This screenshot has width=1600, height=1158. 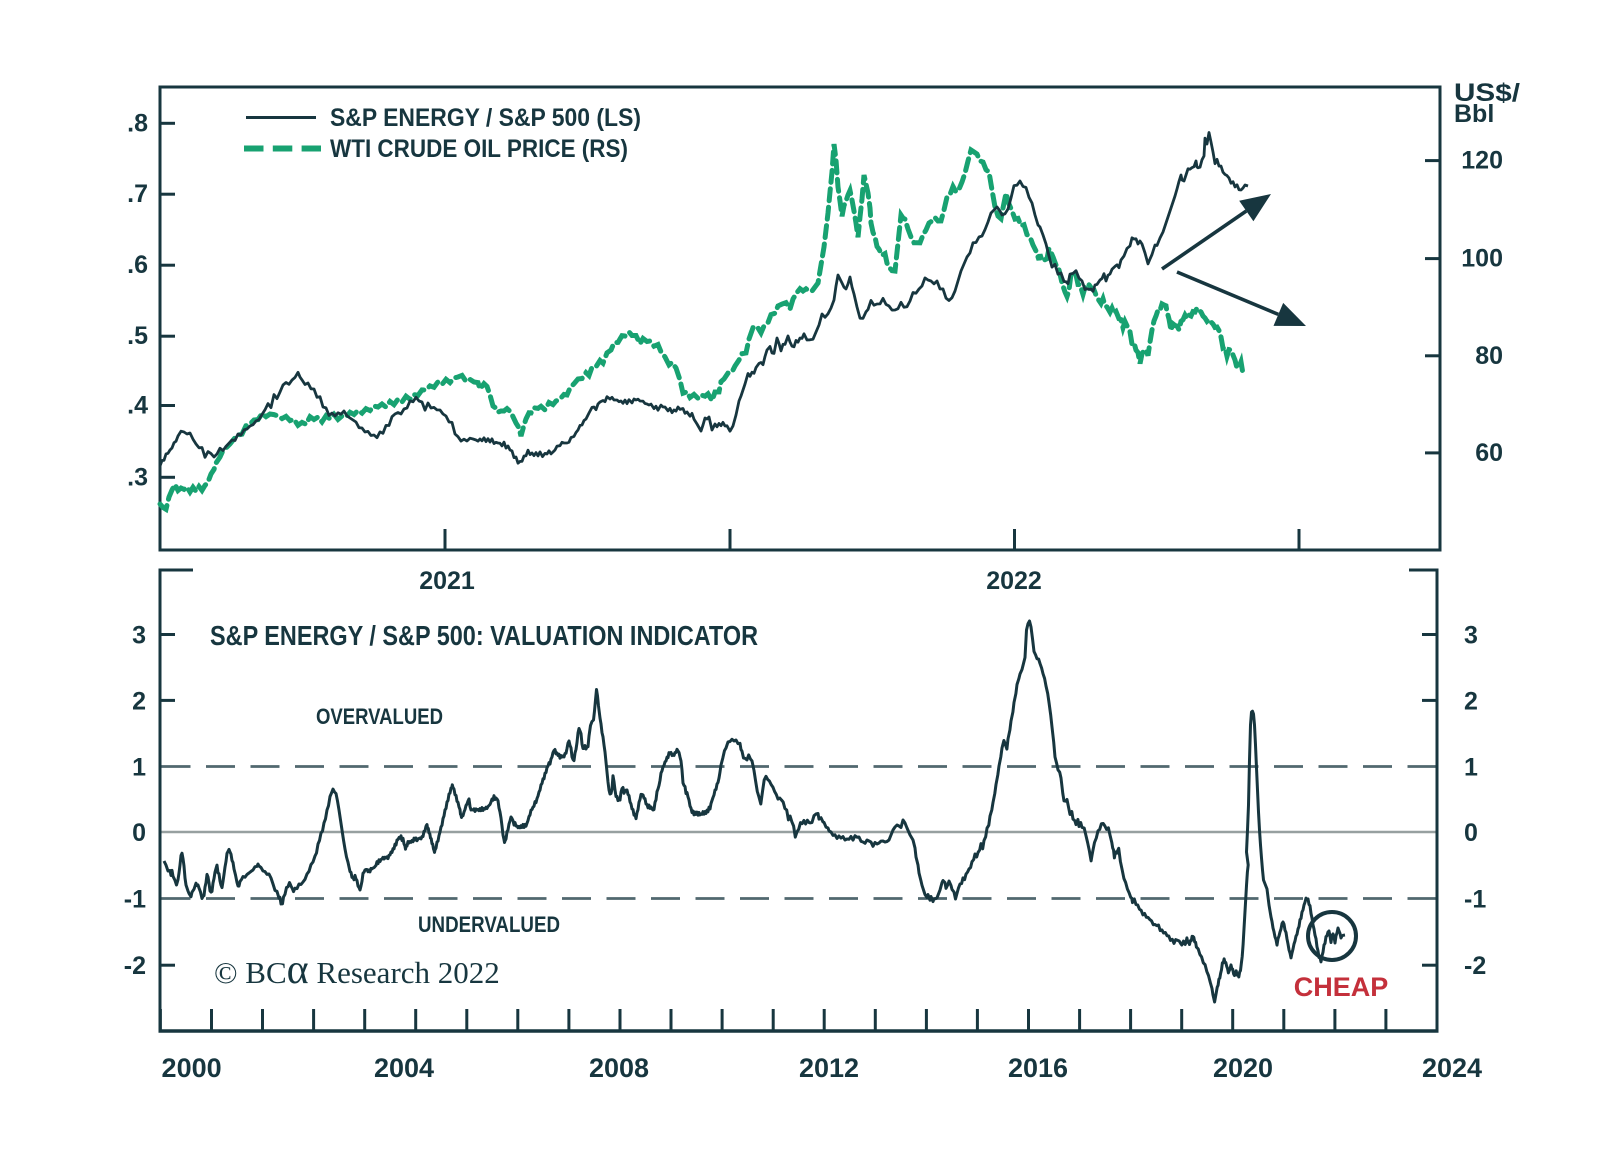 I want to click on svg-text: 120, so click(x=1482, y=161).